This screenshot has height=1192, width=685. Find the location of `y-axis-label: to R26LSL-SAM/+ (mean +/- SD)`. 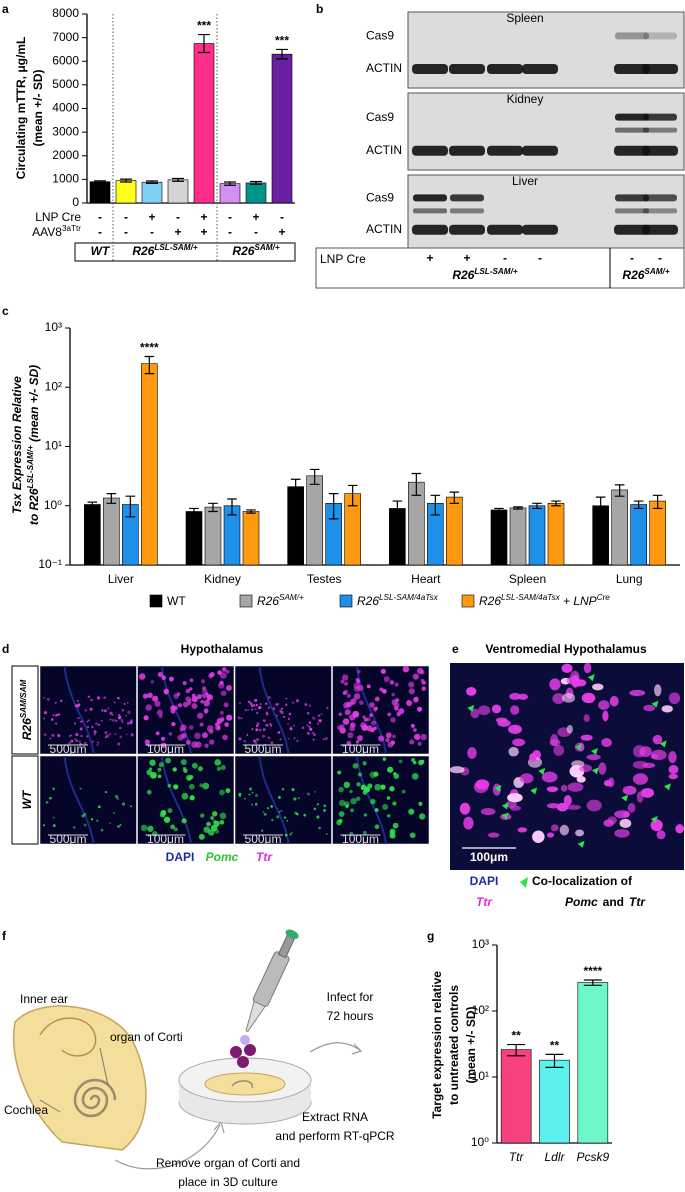

y-axis-label: to R26LSL-SAM/+ (mean +/- SD) is located at coordinates (34, 445).